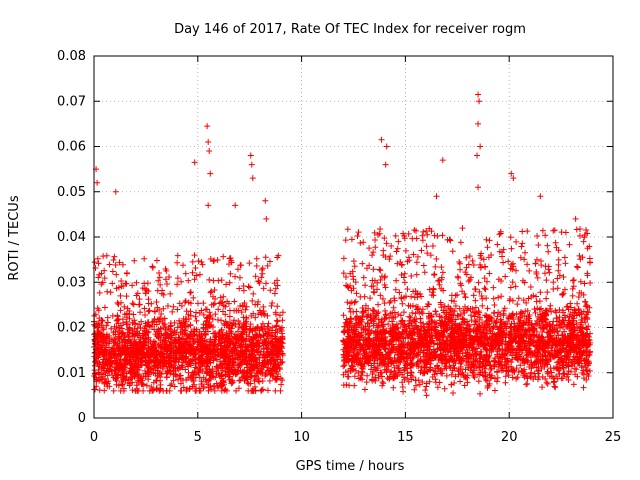 The width and height of the screenshot is (640, 480). I want to click on y-tick-label: 0.05, so click(71, 192).